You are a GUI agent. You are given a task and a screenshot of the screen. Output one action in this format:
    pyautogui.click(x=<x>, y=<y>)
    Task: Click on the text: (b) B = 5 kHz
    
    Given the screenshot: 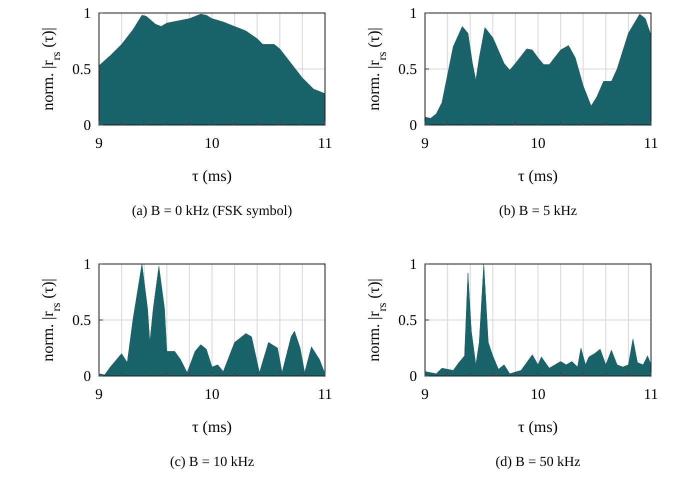 What is the action you would take?
    pyautogui.click(x=538, y=211)
    